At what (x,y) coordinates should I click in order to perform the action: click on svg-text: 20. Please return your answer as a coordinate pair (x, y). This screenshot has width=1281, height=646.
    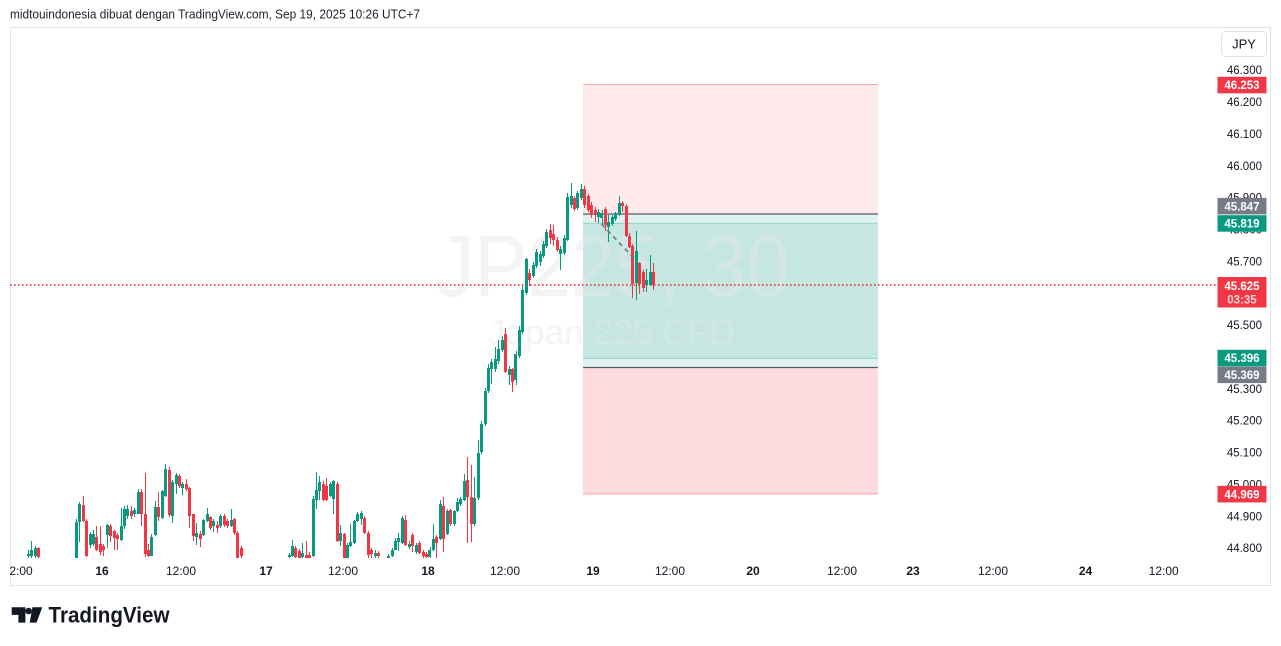
    Looking at the image, I should click on (753, 571).